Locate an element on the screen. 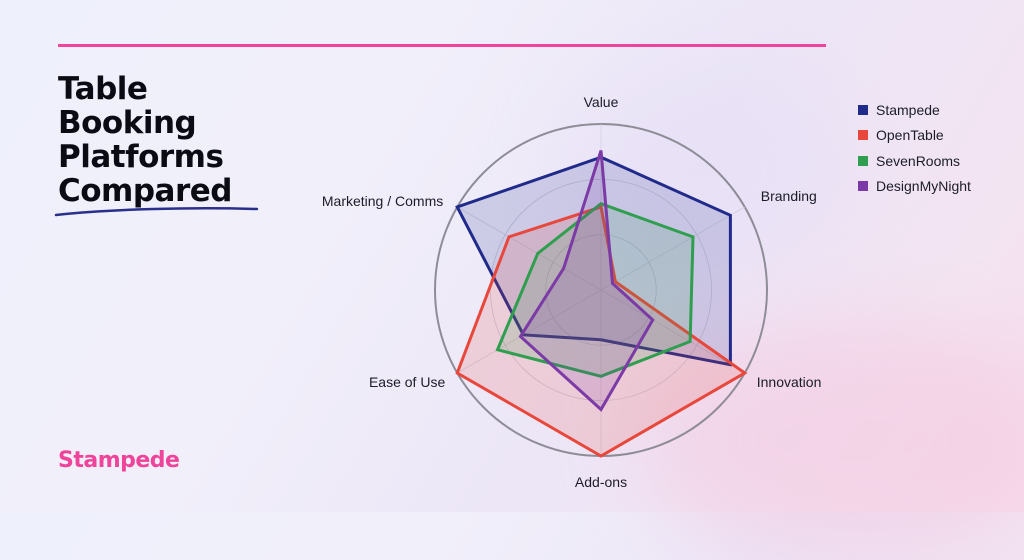 The image size is (1024, 560). legend-item: DesignMyNight is located at coordinates (914, 187).